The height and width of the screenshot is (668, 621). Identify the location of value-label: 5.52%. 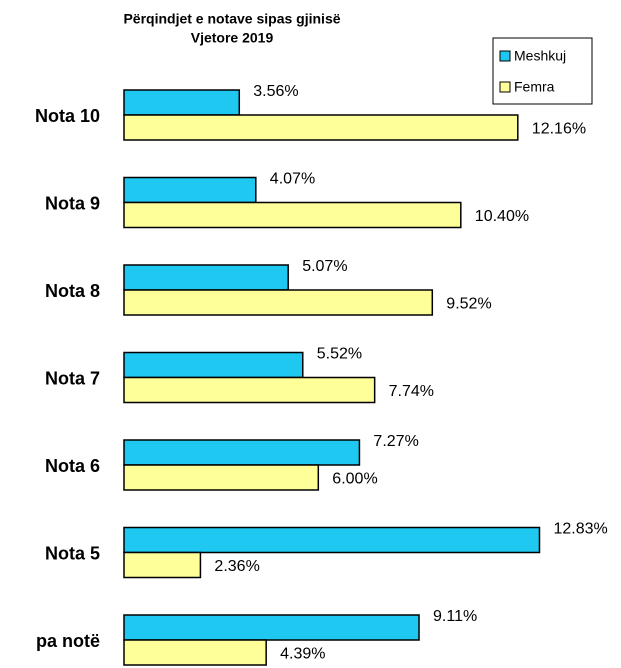
(339, 354).